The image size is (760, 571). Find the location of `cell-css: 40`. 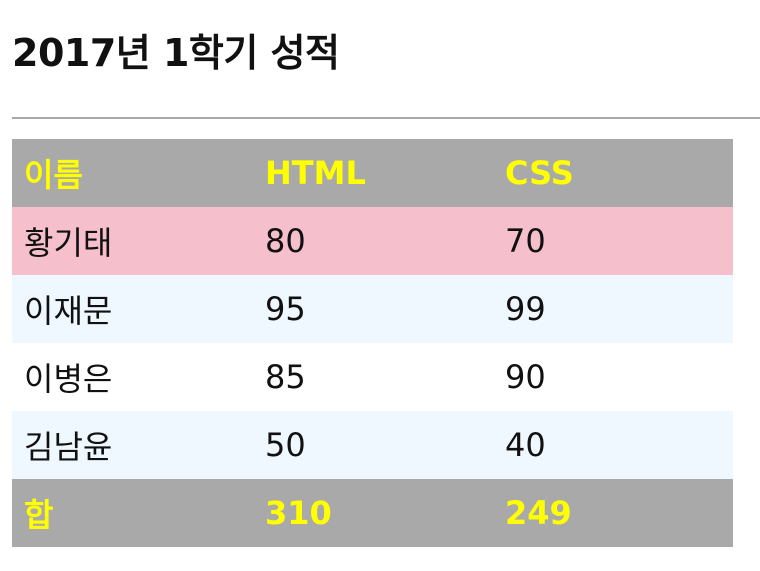

cell-css: 40 is located at coordinates (525, 445).